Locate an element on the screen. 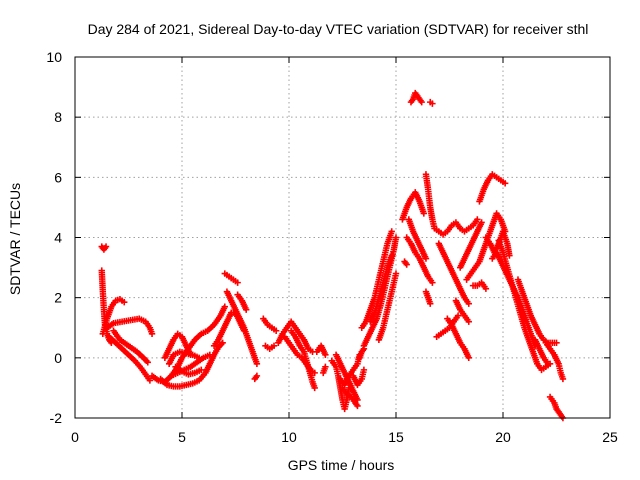 This screenshot has height=480, width=640. y-tick-labels: -2 0 2 4 6 8 10 is located at coordinates (54, 237).